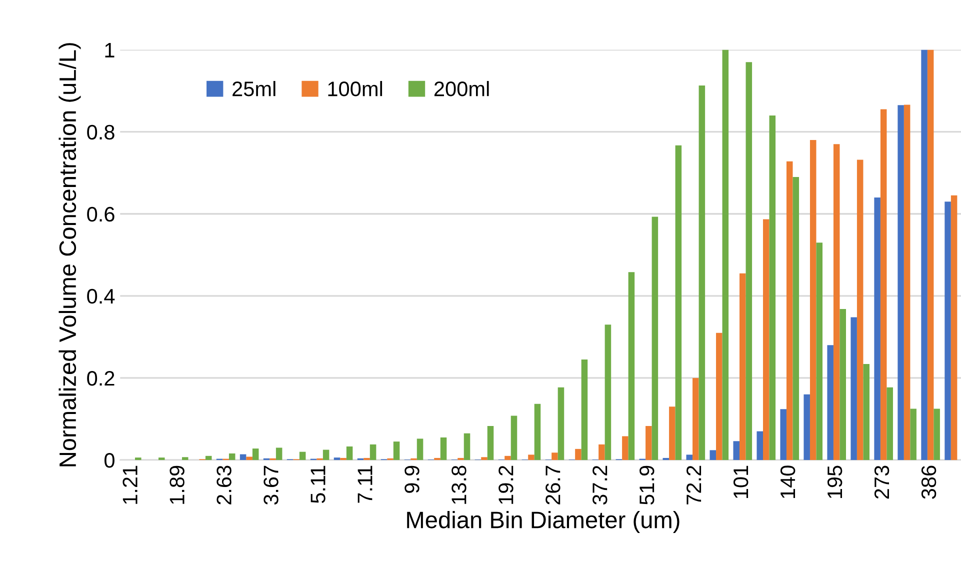 The image size is (961, 586). Describe the element at coordinates (928, 482) in the screenshot. I see `x-tick-label: 386` at that location.